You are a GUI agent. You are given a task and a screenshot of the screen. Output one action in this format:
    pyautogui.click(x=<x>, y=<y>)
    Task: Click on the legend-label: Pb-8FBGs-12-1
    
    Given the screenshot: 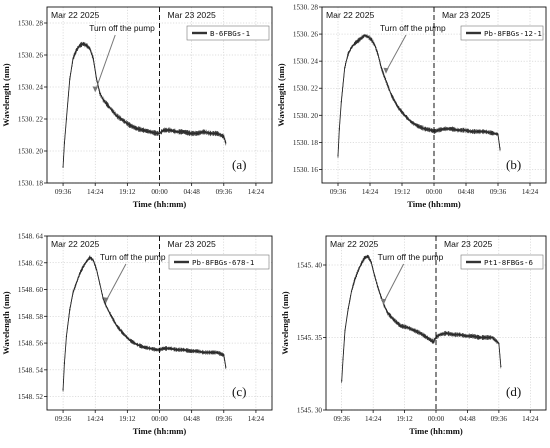 What is the action you would take?
    pyautogui.click(x=513, y=33)
    